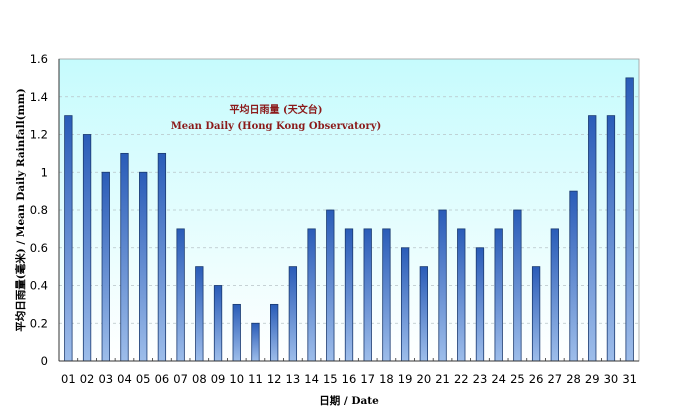 The width and height of the screenshot is (684, 420). I want to click on x-tick-label: 13, so click(293, 379).